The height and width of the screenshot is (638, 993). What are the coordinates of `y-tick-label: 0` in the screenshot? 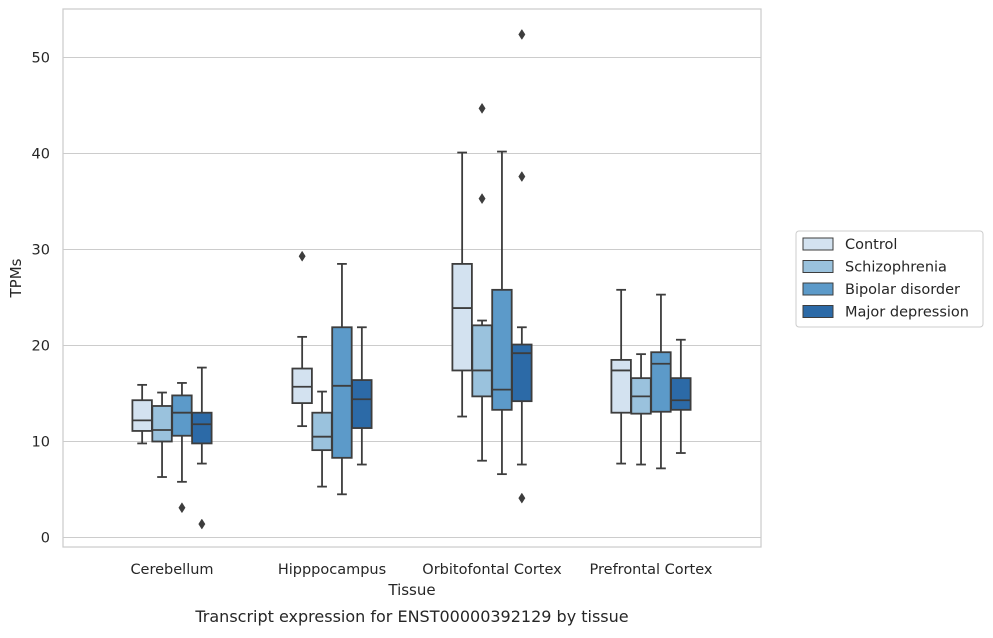 It's located at (45, 539).